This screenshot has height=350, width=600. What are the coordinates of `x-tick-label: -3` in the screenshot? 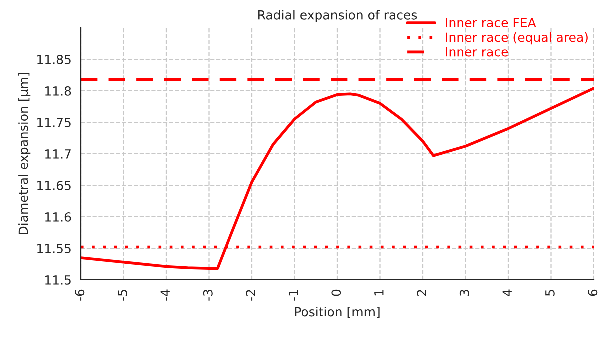 It's located at (208, 295).